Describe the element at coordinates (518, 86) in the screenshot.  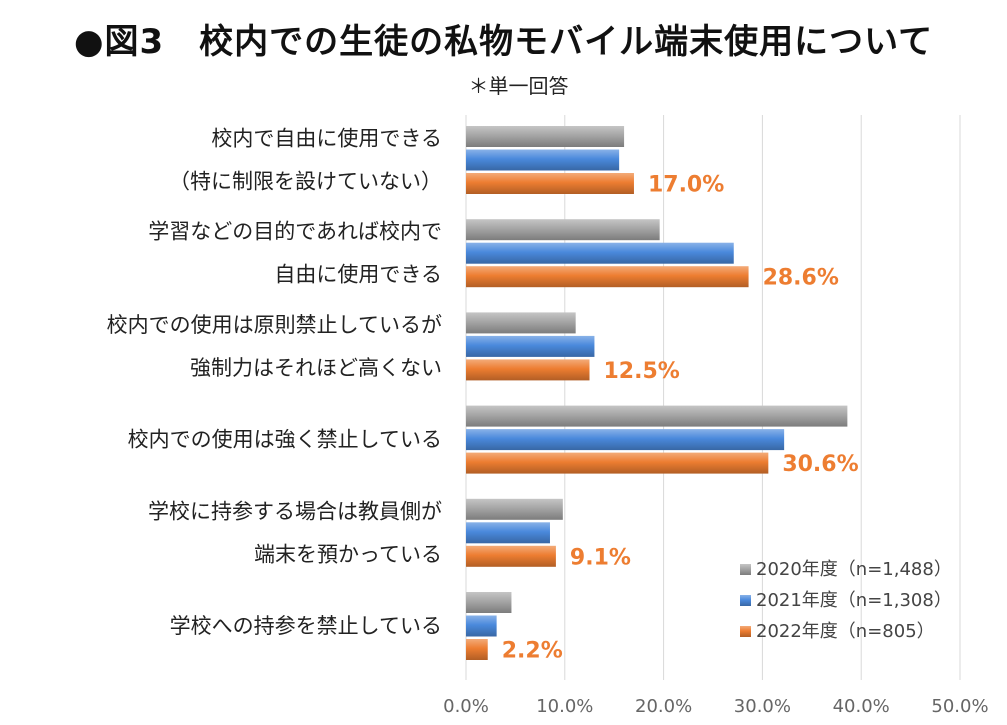
I see `chart-subtitle: ＊単一回答` at that location.